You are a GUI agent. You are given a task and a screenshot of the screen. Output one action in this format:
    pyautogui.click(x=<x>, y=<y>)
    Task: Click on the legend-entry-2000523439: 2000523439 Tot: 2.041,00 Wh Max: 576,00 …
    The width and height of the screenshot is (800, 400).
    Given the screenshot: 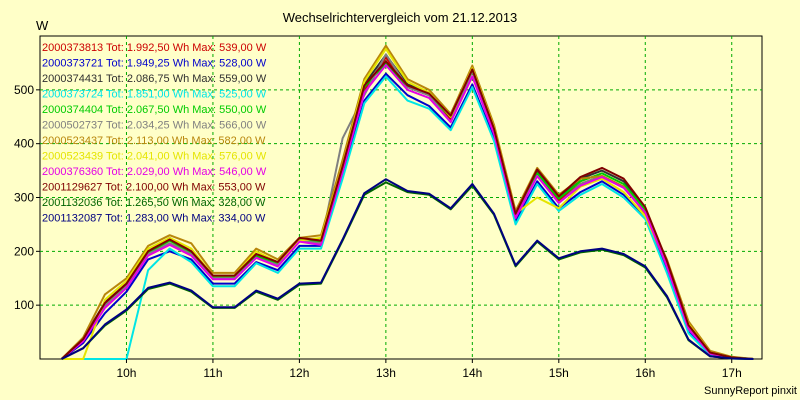 What is the action you would take?
    pyautogui.click(x=154, y=157)
    